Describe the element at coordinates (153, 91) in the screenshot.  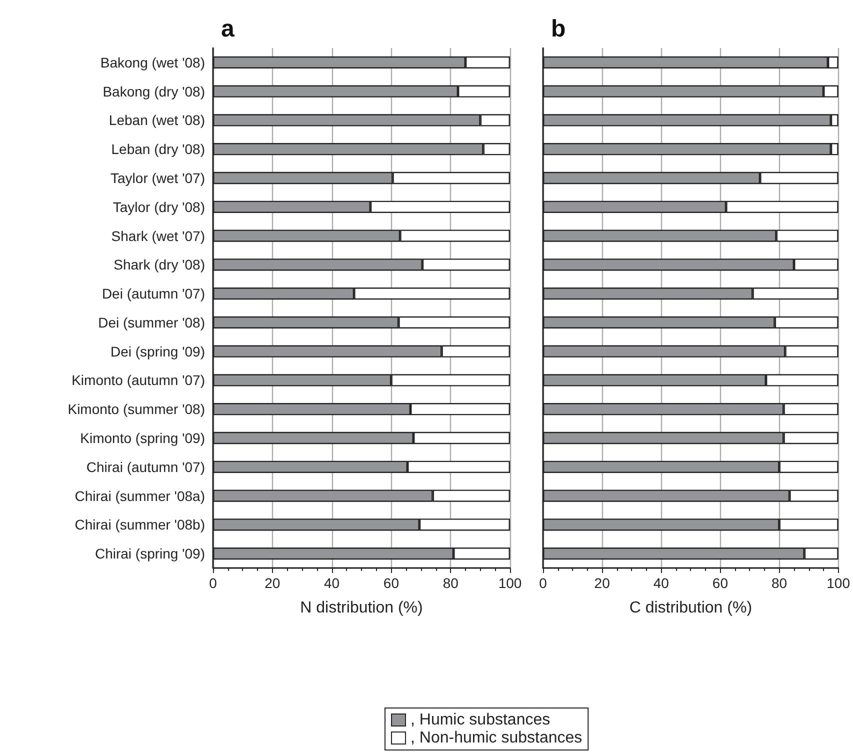
I see `y-tick-label: Bakong (dry '08)` at that location.